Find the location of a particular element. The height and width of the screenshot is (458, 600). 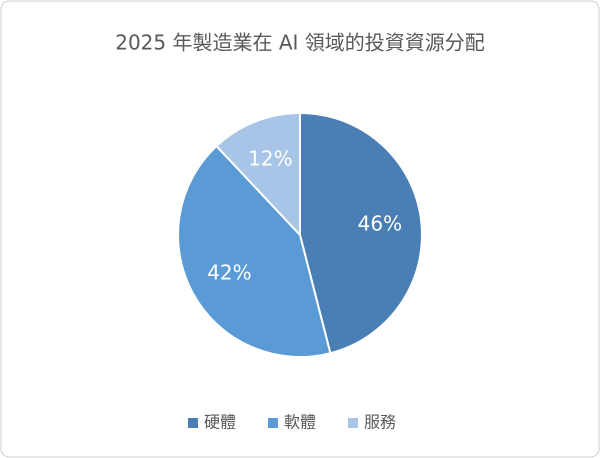

data-label: 42% is located at coordinates (229, 272).